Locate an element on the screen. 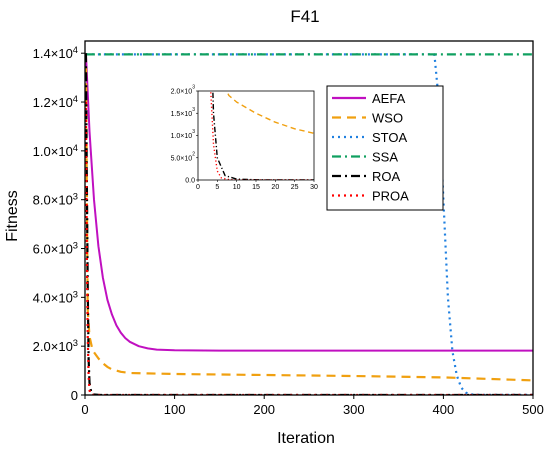 This screenshot has width=550, height=452. y-axis-label: Fitness is located at coordinates (12, 216).